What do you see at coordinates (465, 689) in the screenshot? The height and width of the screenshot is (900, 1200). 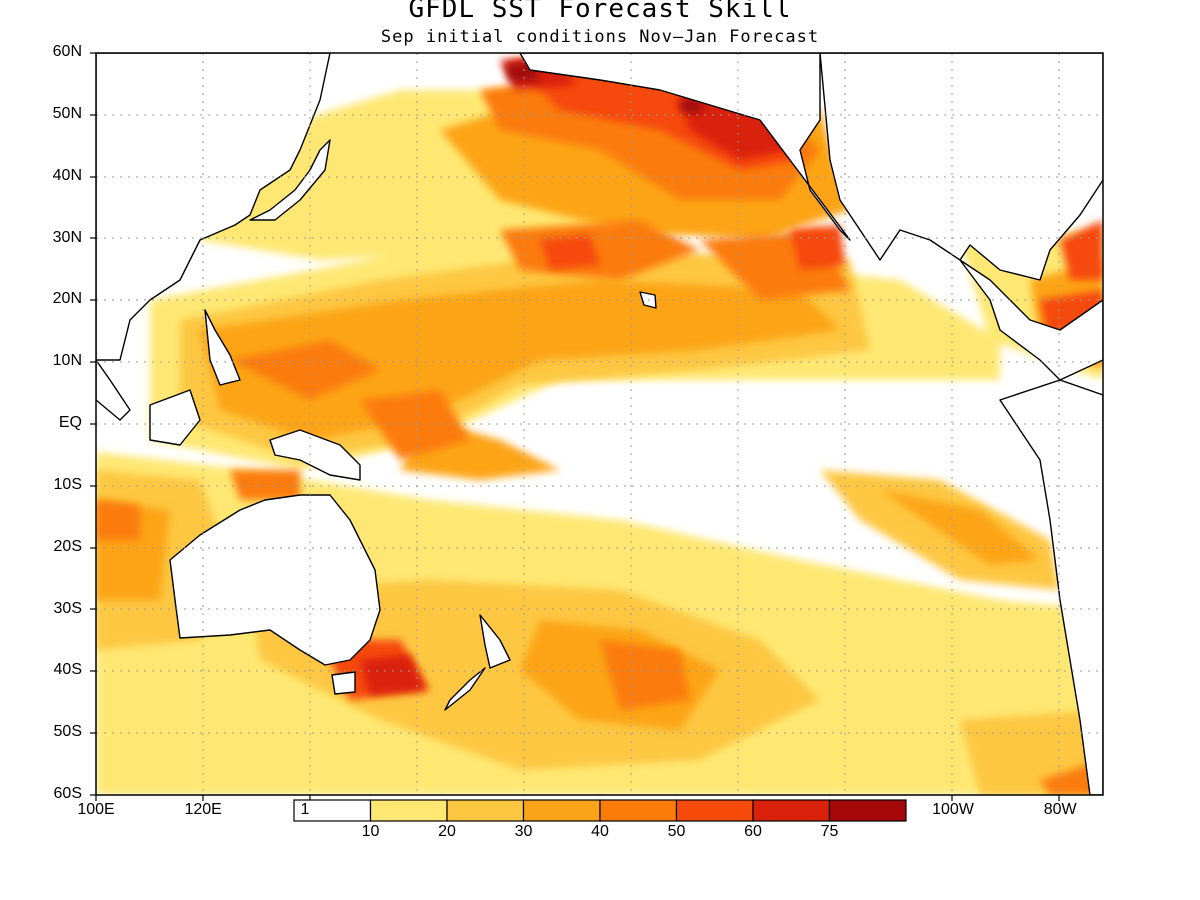 I see `new-zealand-south-land` at bounding box center [465, 689].